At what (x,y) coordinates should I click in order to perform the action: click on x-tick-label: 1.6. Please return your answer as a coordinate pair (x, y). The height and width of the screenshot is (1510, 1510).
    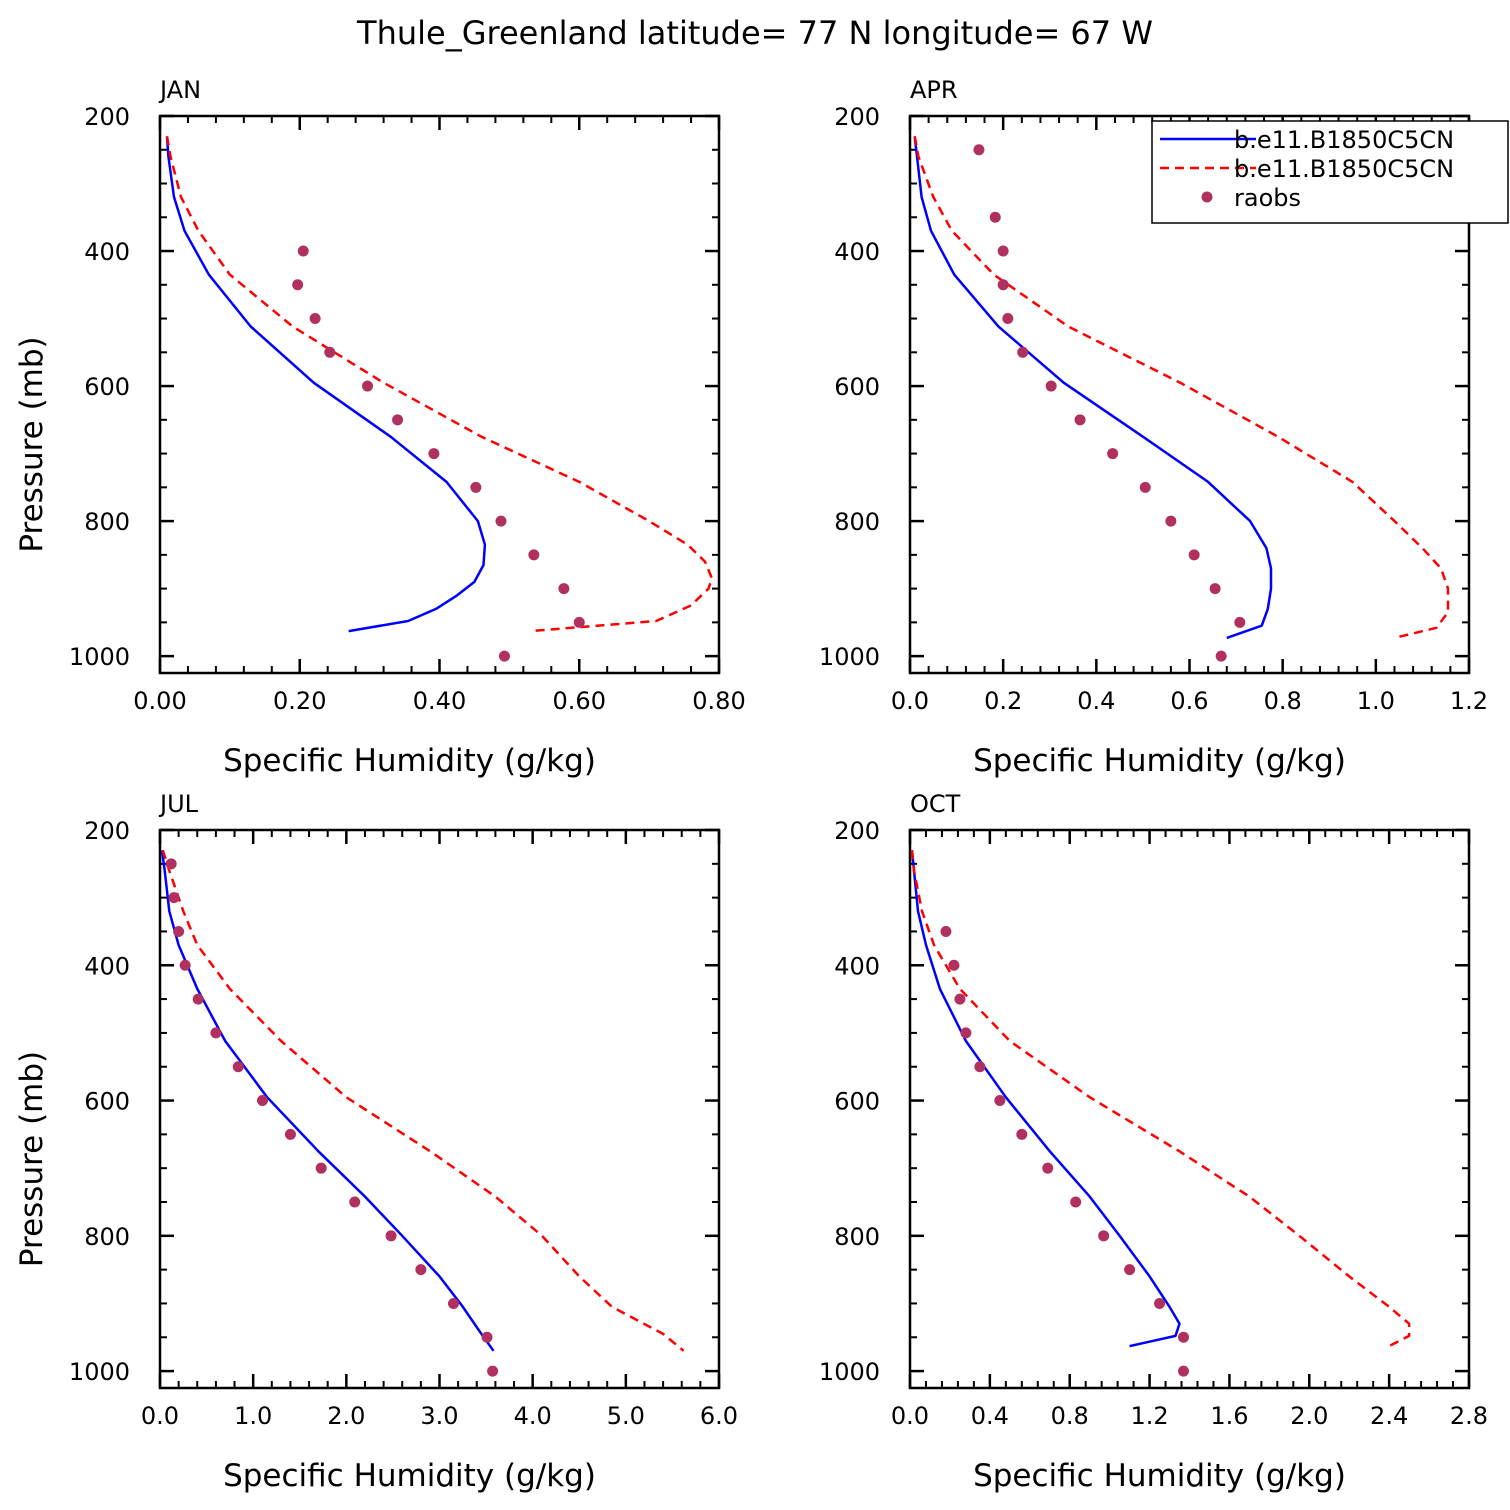
    Looking at the image, I should click on (1229, 1416).